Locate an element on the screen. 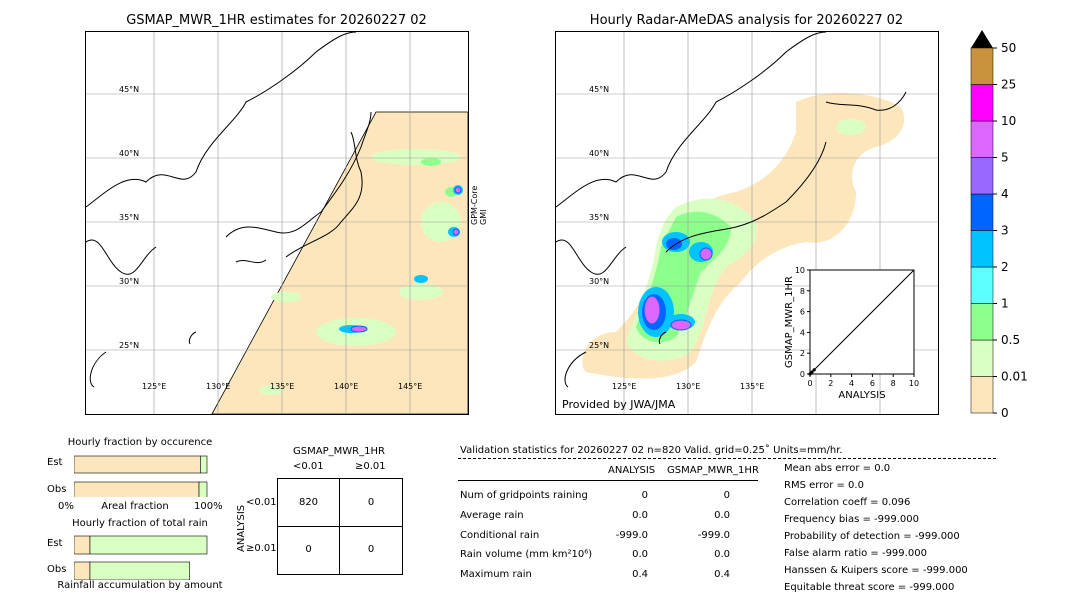 The width and height of the screenshot is (1080, 612). validation-row-analysis: 0 is located at coordinates (644, 495).